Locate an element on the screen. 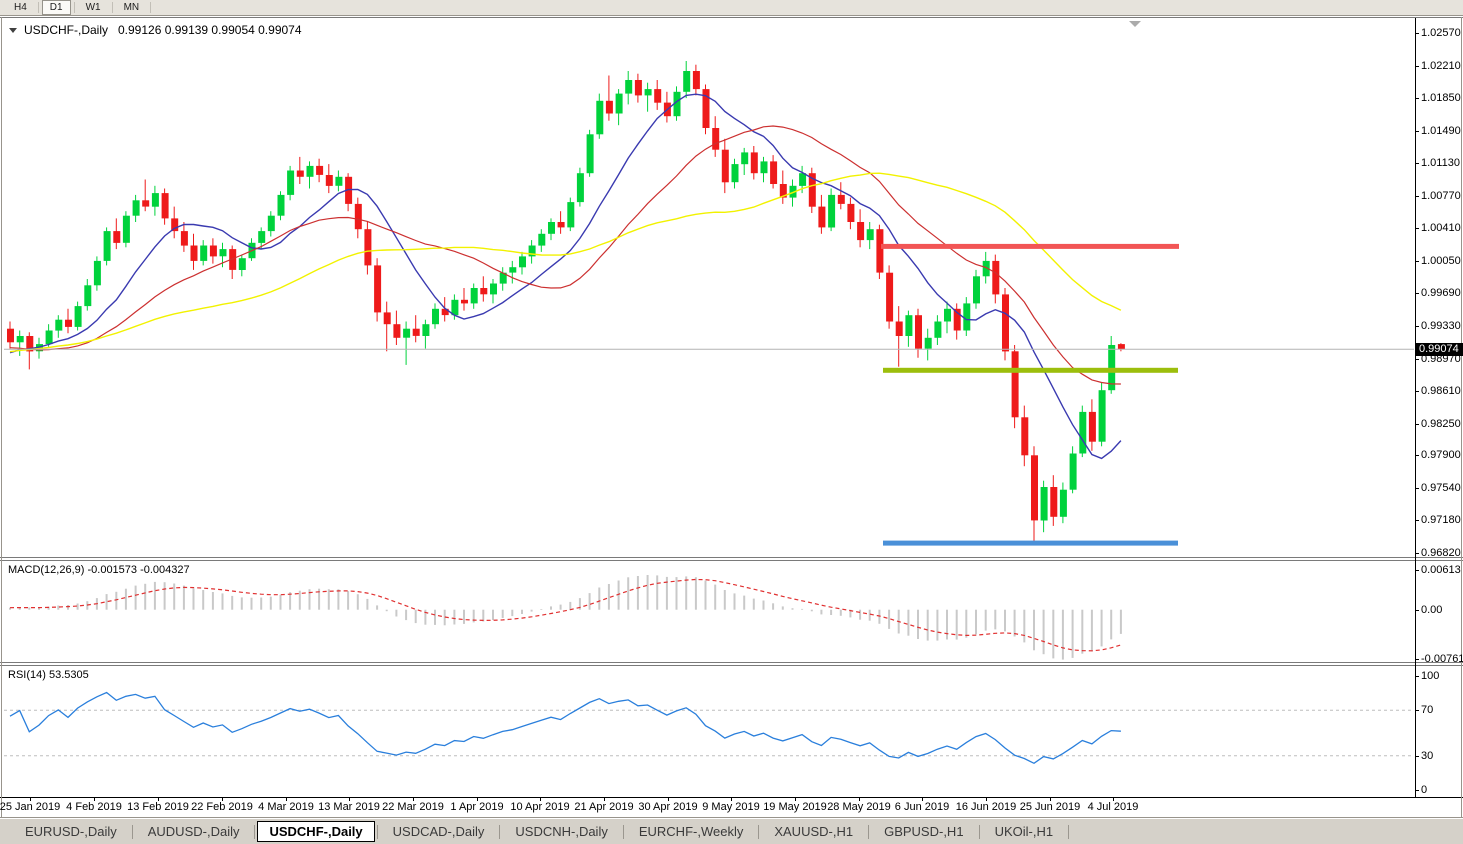 This screenshot has height=844, width=1463. toolbar-groove-light is located at coordinates (731, 16).